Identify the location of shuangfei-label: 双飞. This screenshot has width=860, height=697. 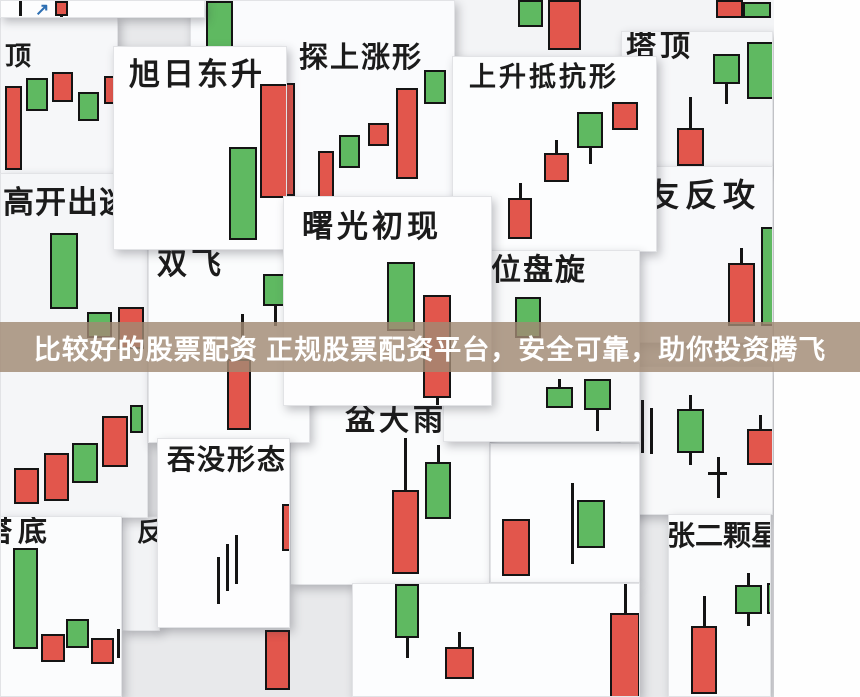
(191, 264).